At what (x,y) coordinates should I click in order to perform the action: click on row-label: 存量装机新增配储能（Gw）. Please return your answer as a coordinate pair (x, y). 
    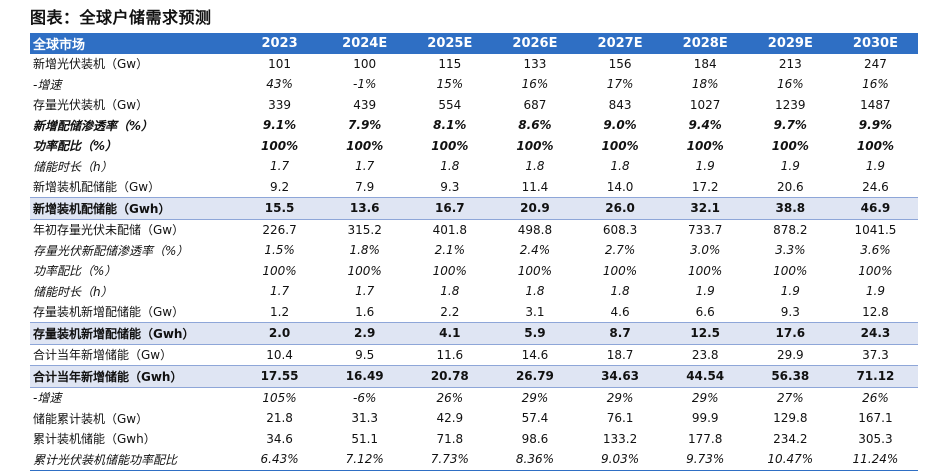
    Looking at the image, I should click on (109, 312).